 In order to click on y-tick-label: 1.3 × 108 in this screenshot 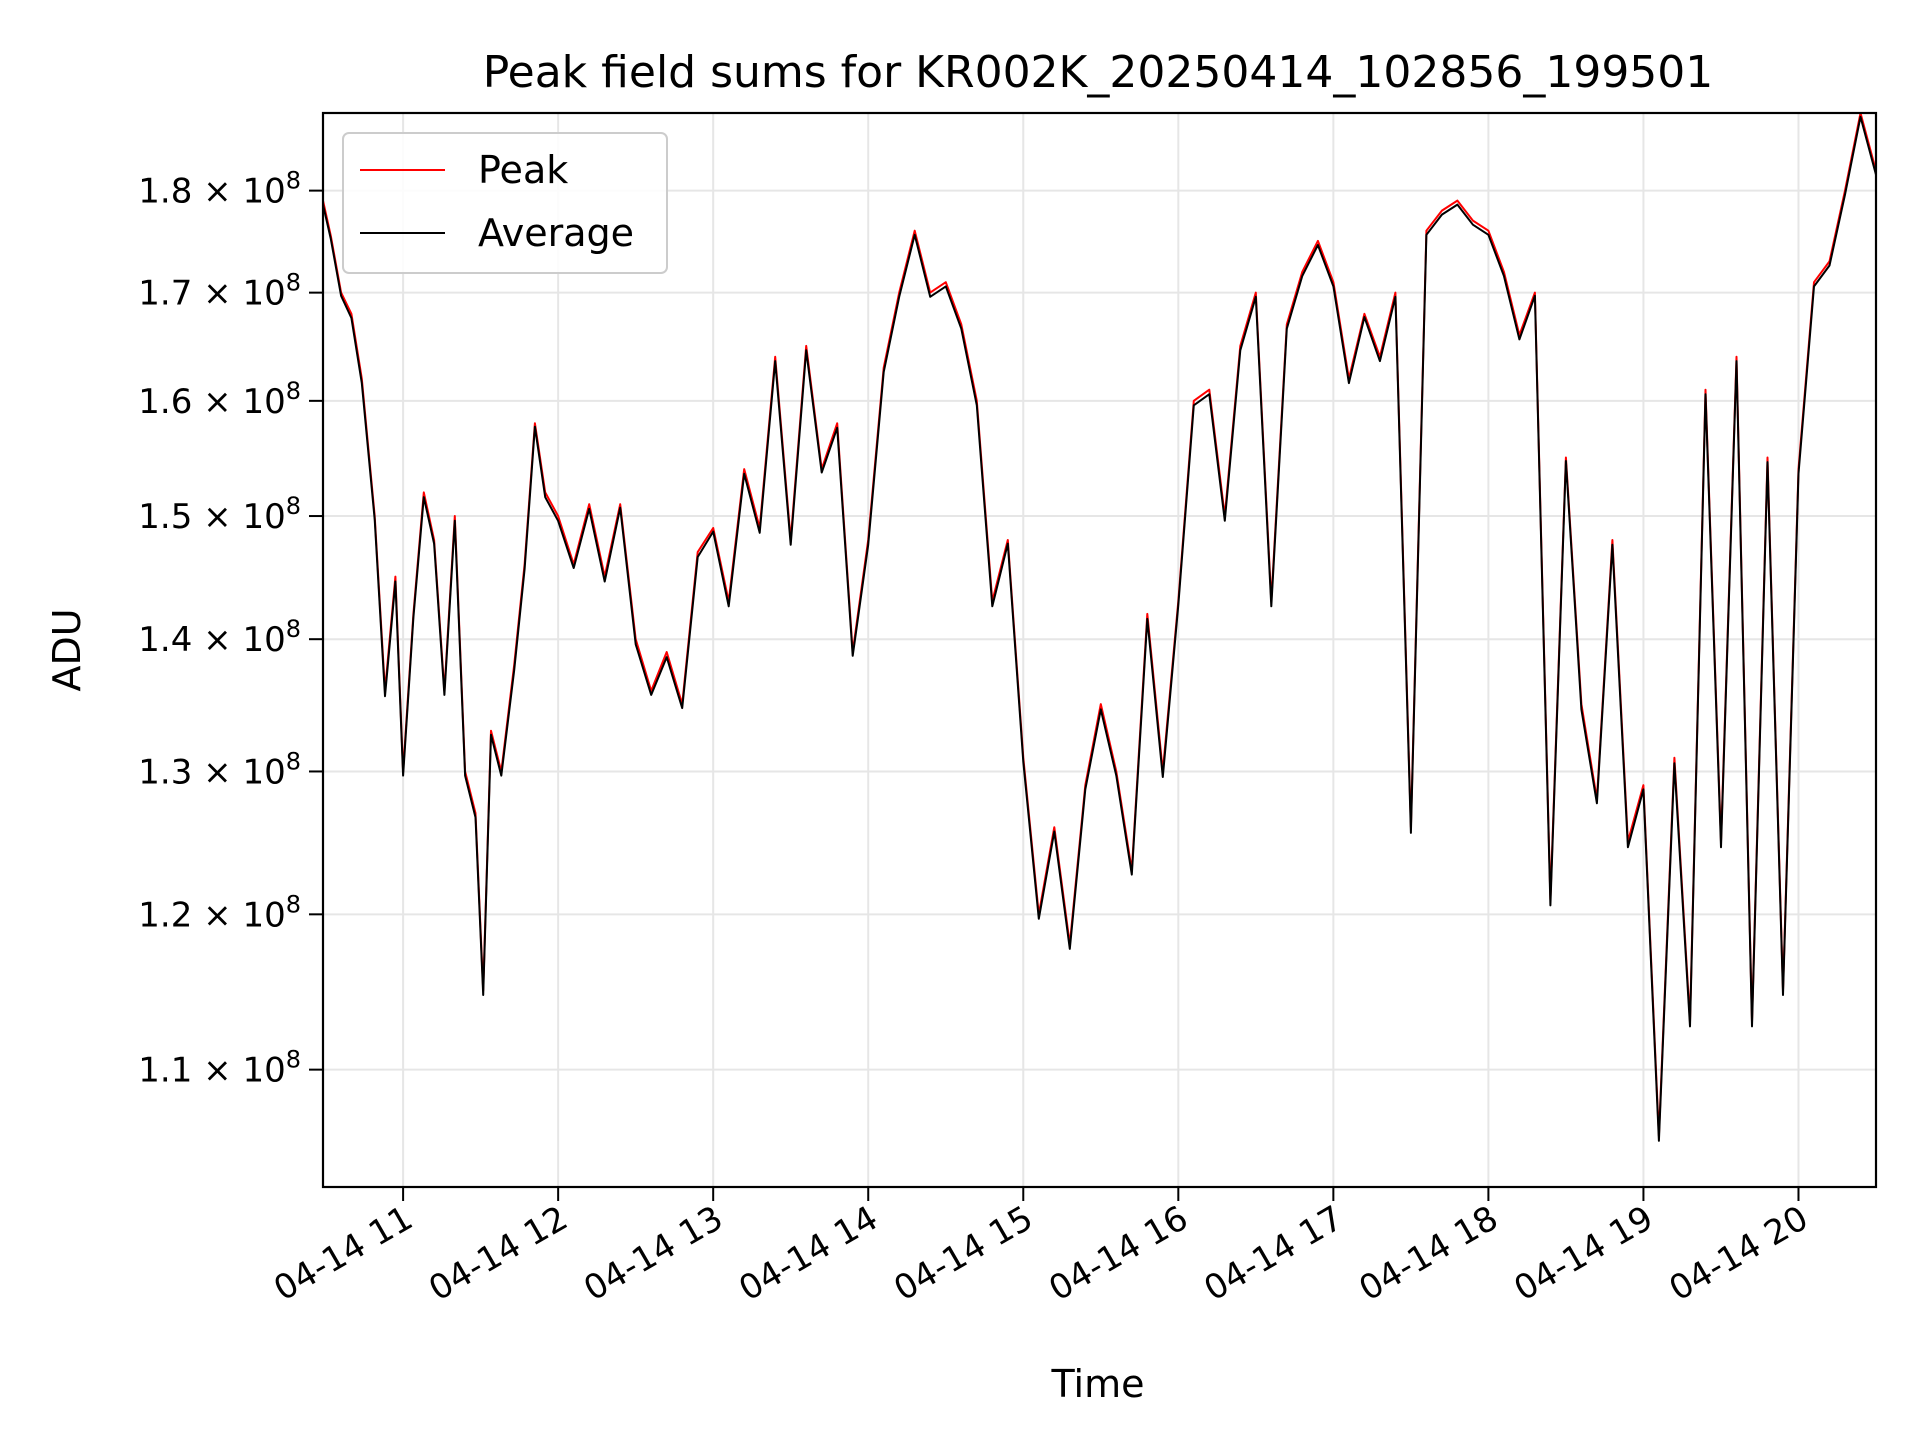, I will do `click(219, 769)`.